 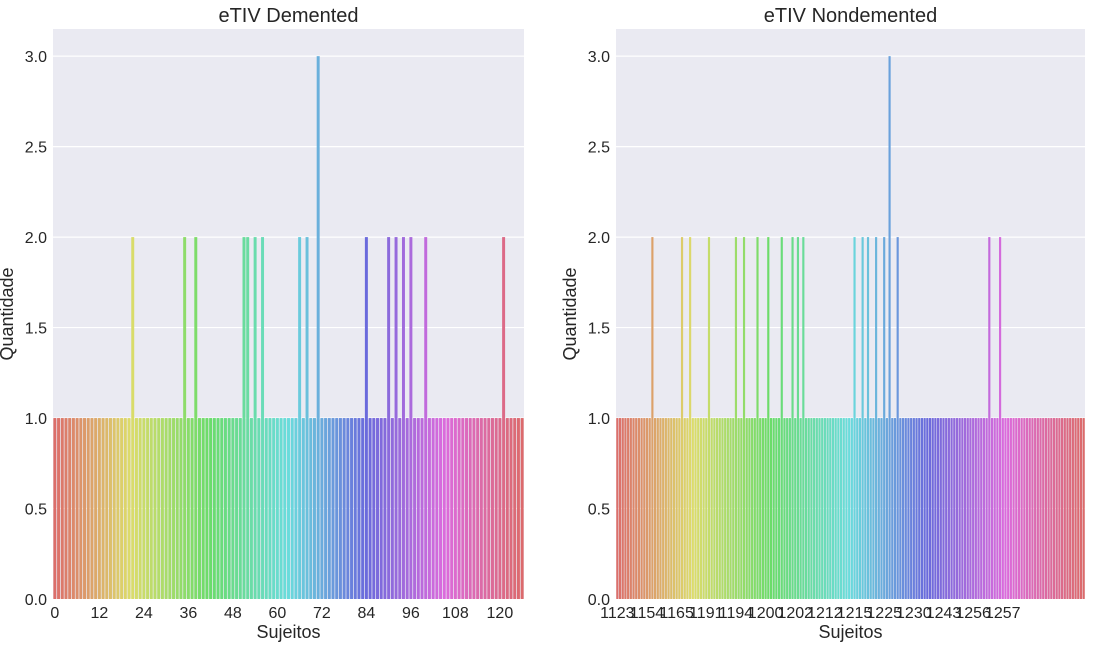 I want to click on x-tick-label-nondemented: 1154, so click(x=647, y=613).